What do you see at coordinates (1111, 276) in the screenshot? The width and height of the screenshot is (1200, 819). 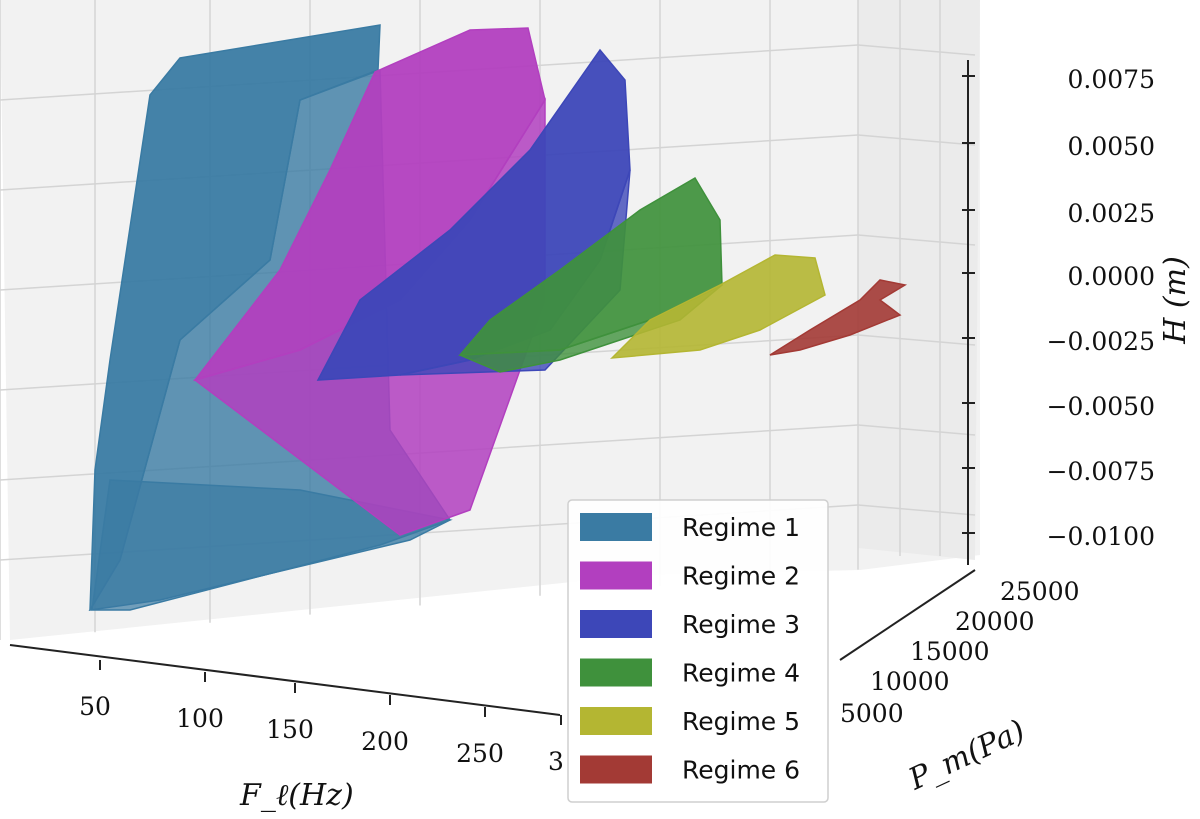 I see `z-tick-label: 0.0000` at bounding box center [1111, 276].